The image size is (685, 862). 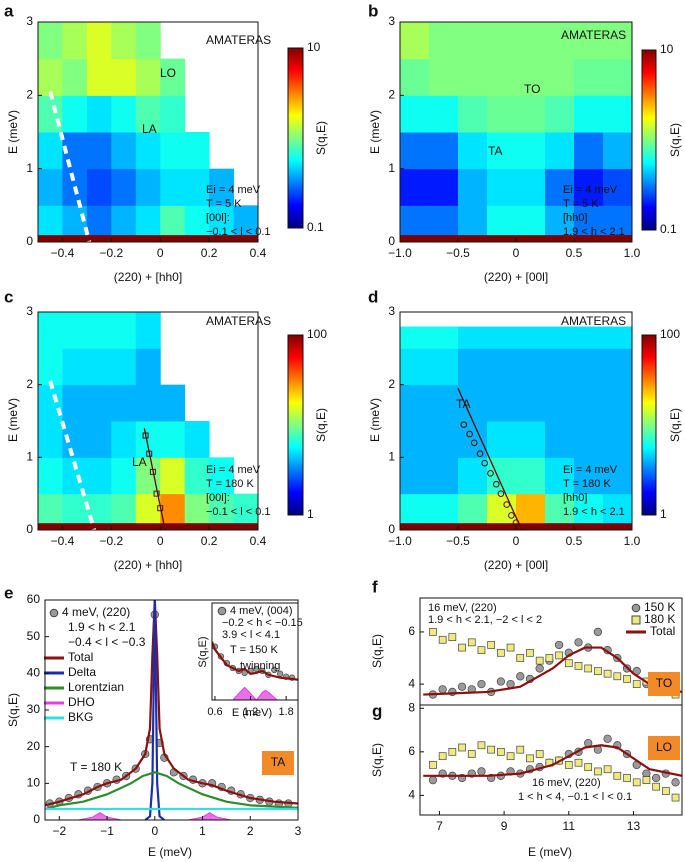 What do you see at coordinates (391, 21) in the screenshot?
I see `y-tick-label: 3` at bounding box center [391, 21].